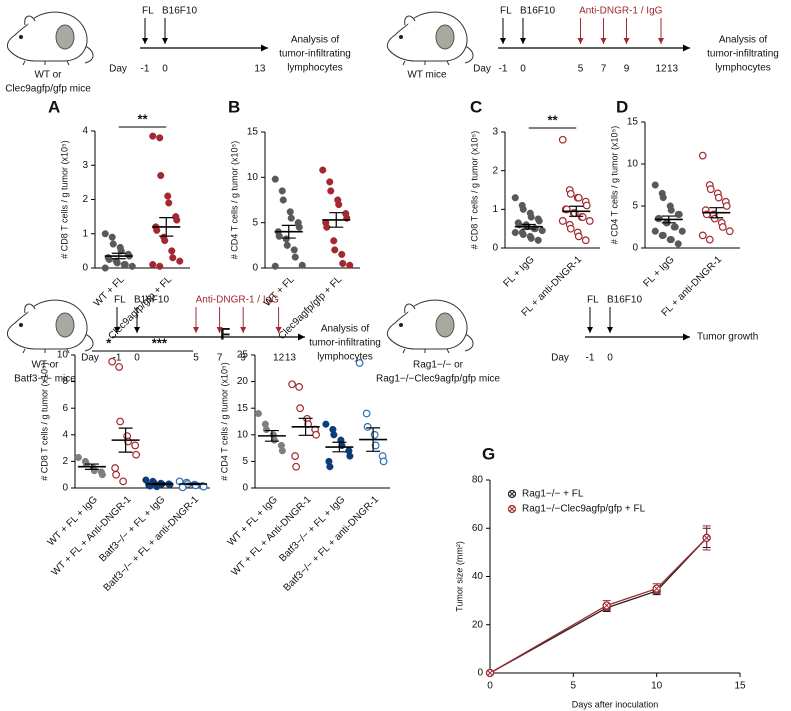  I want to click on y-tick-label: 5, so click(245, 461).